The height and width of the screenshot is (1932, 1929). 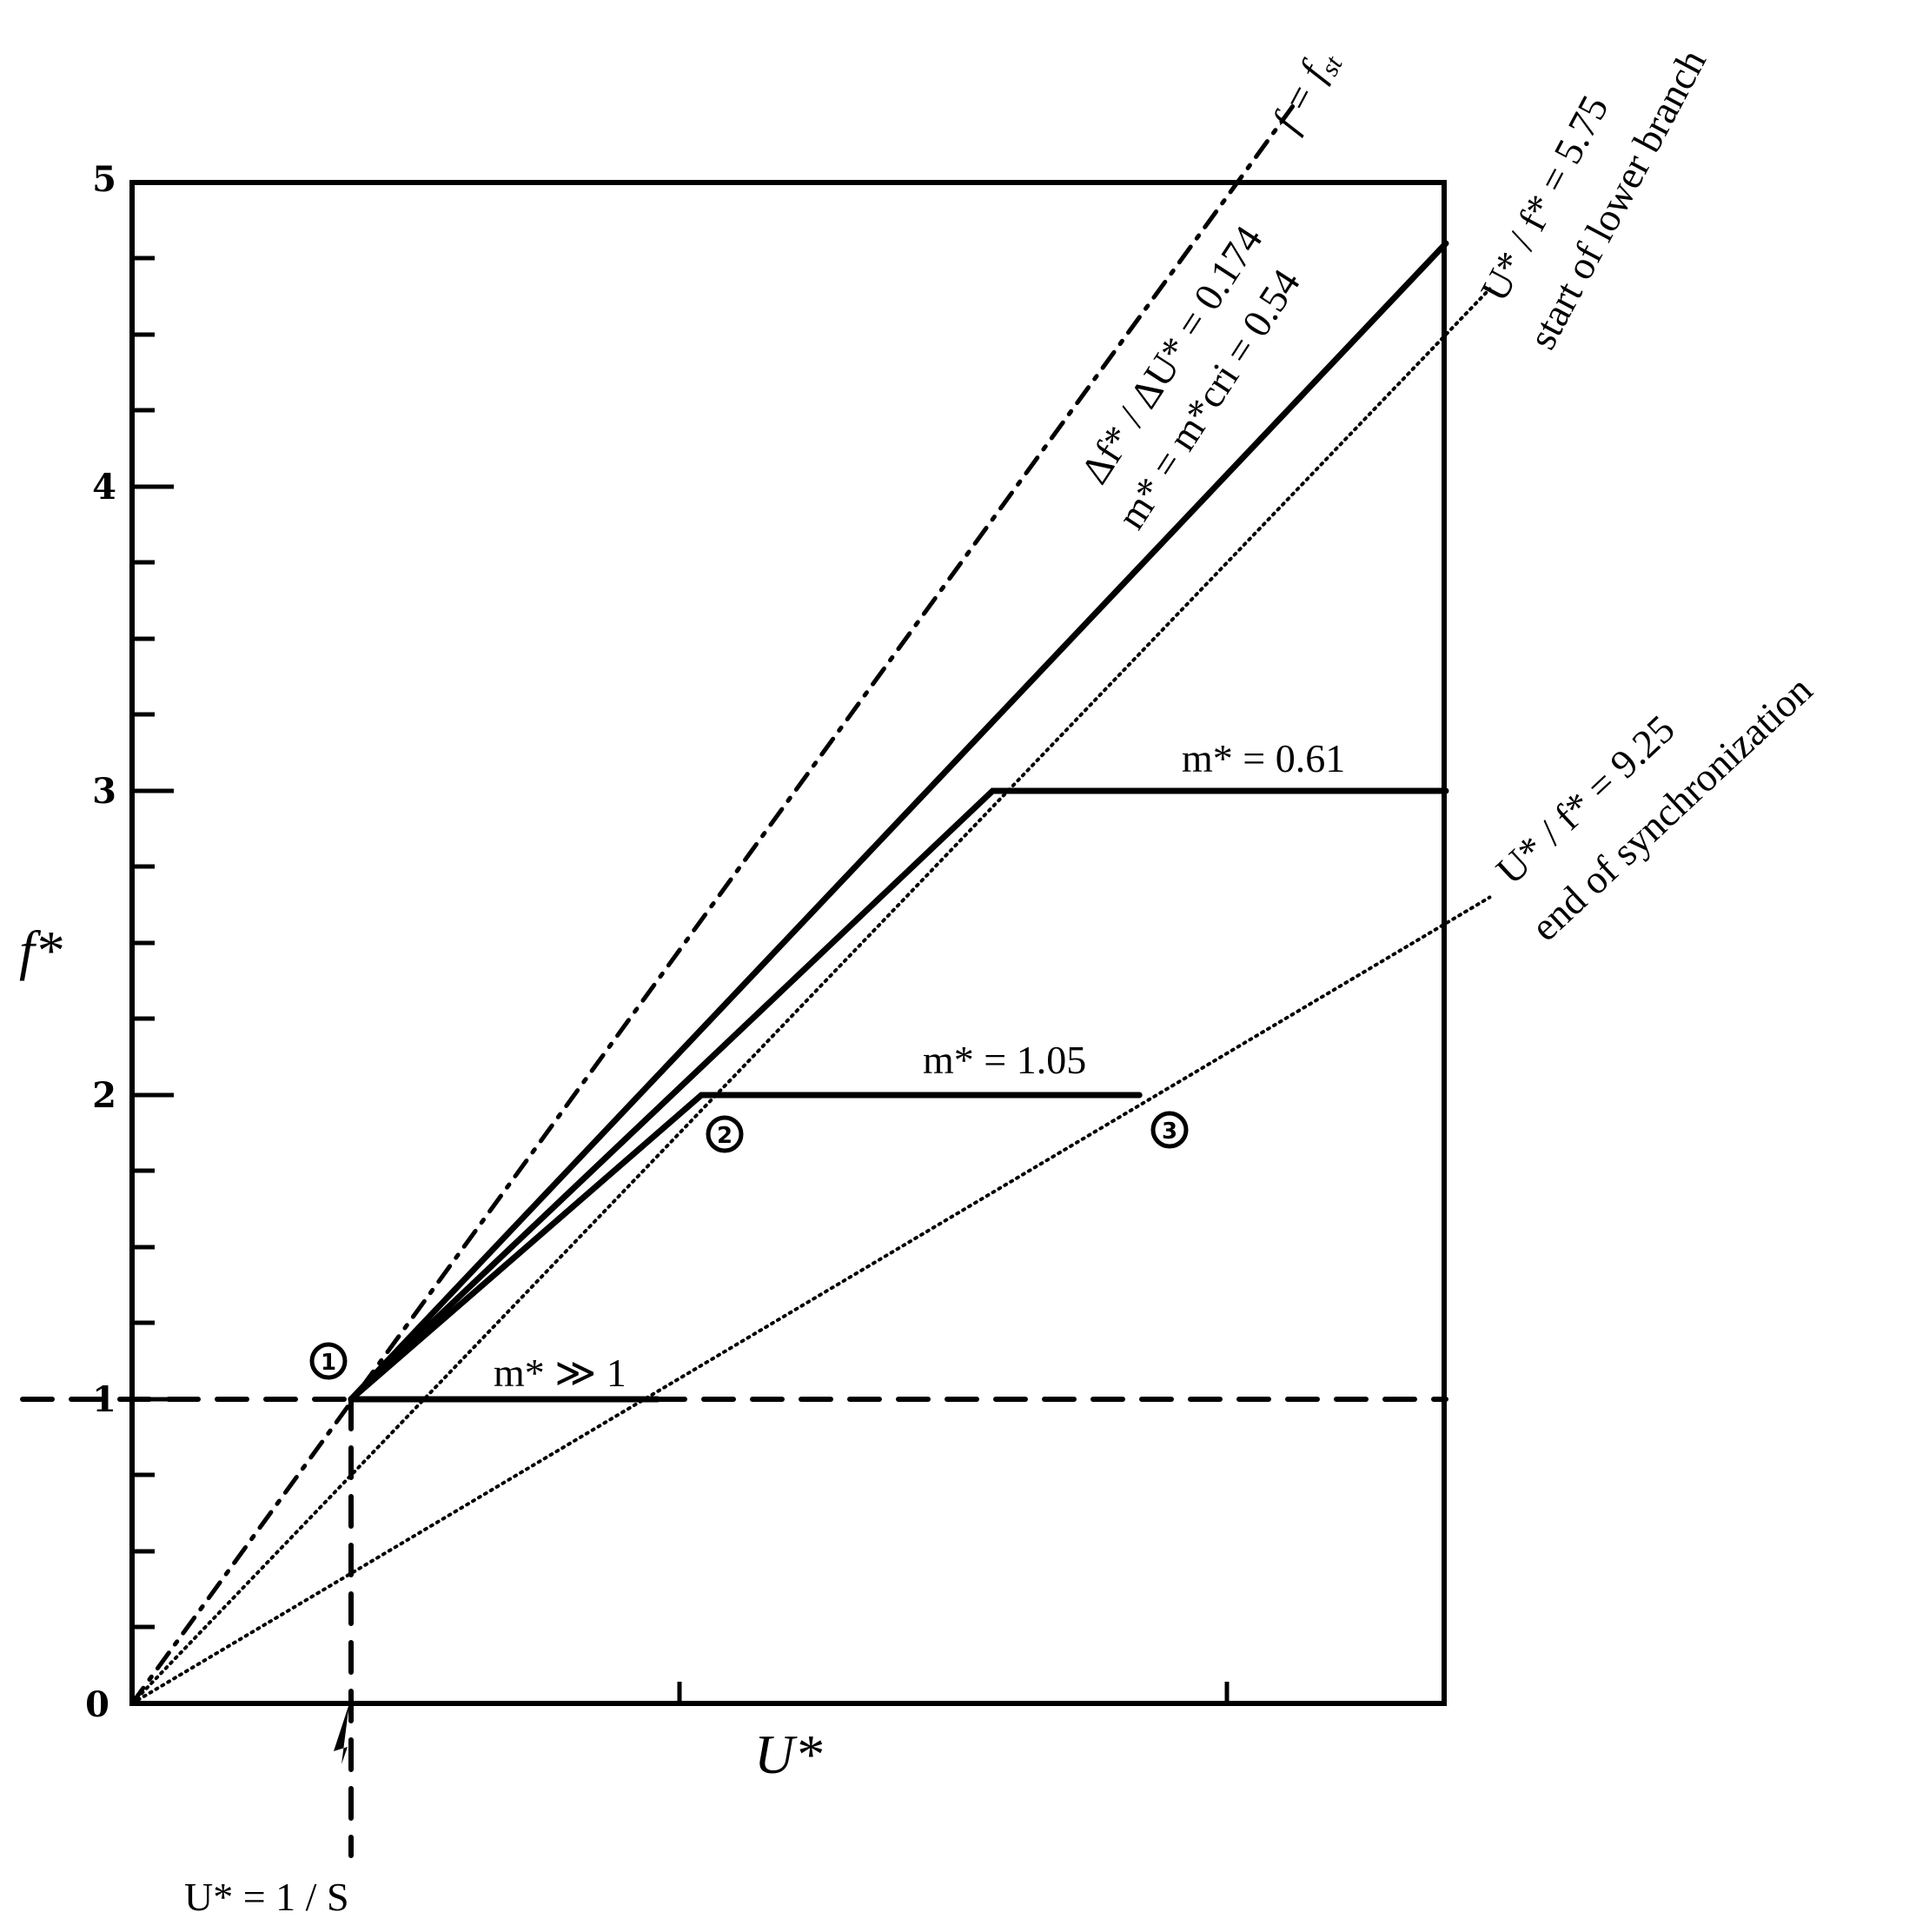 I want to click on y-tick-labels: 0 1 2 3 4 5, so click(x=100, y=942).